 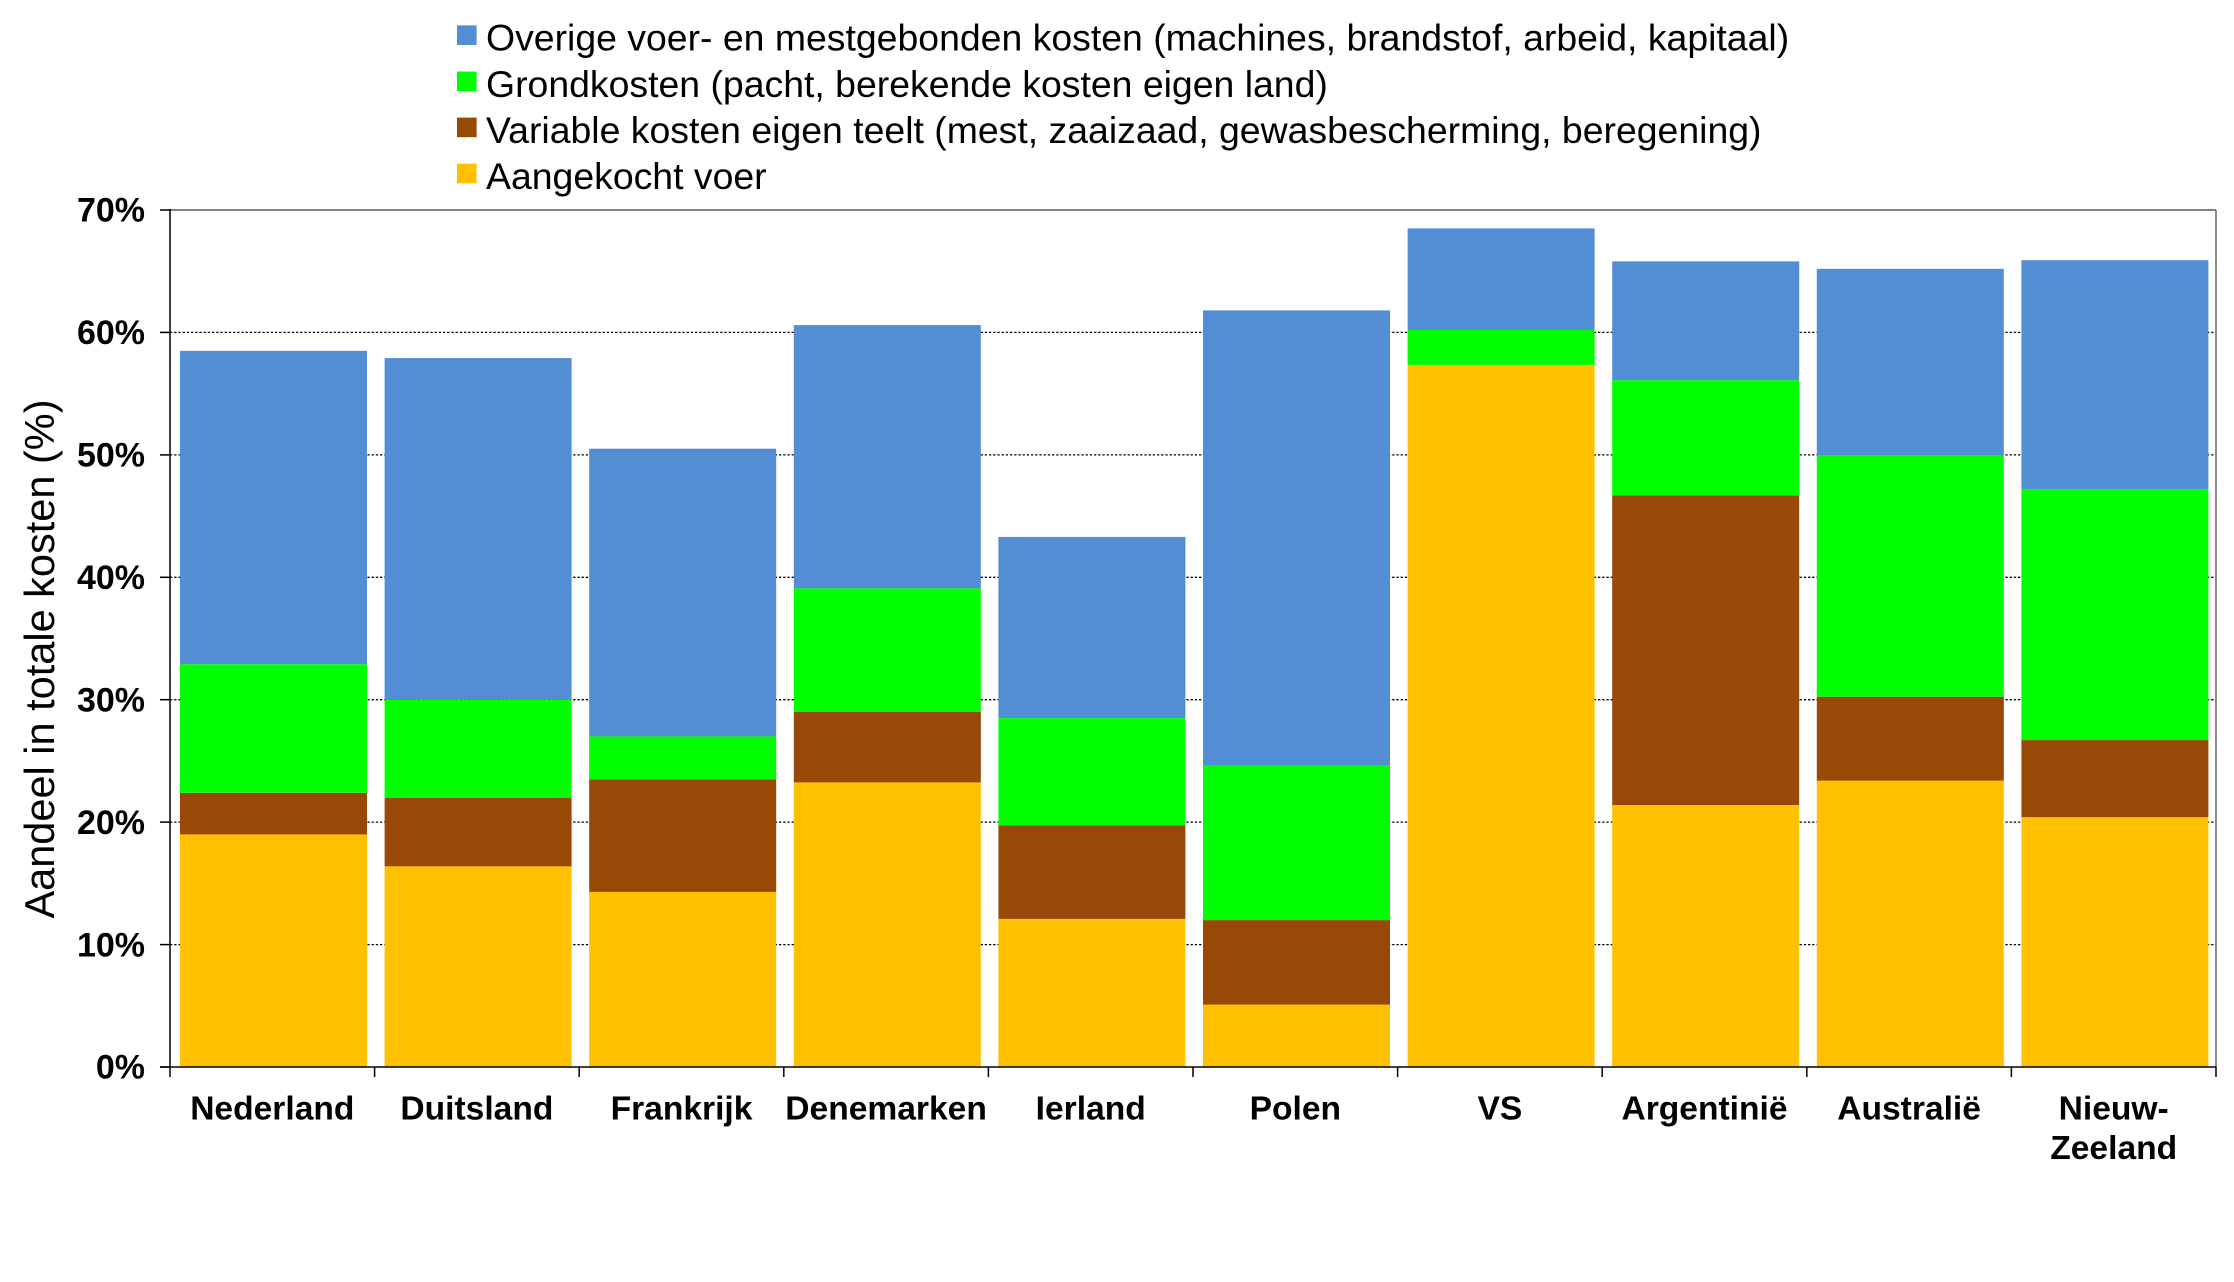 I want to click on svg-text: 40%, so click(x=111, y=578).